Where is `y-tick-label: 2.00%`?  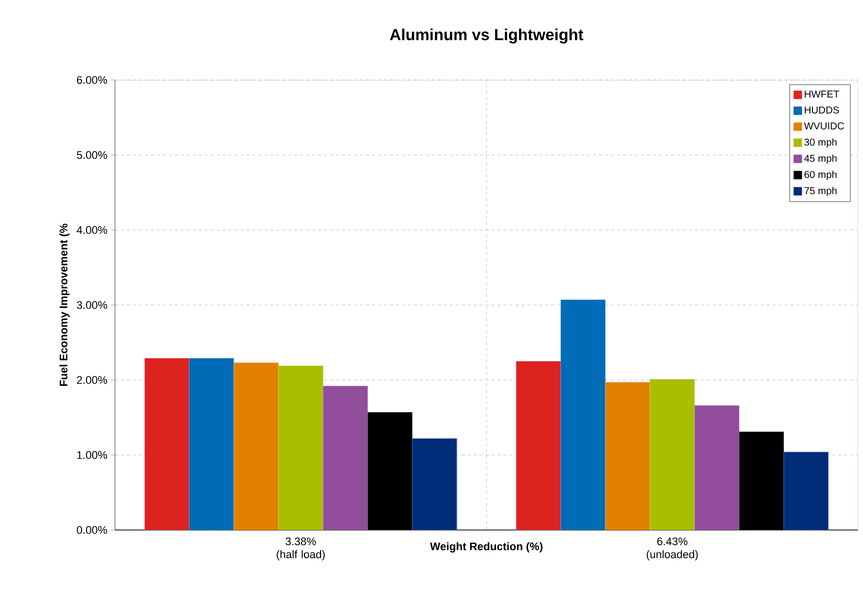
y-tick-label: 2.00% is located at coordinates (92, 380).